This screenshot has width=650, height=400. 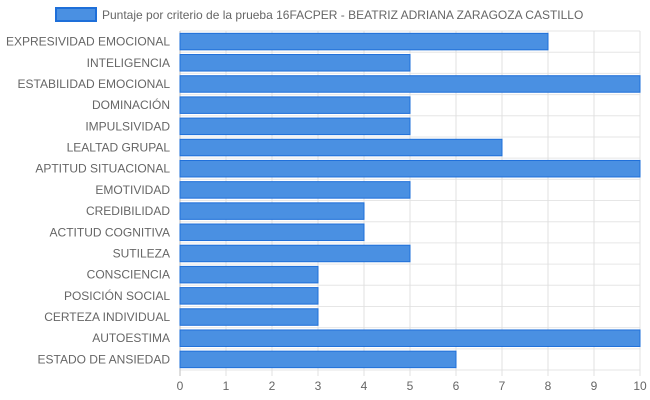 I want to click on y-tick-label: EXPRESIVIDAD EMOCIONAL, so click(x=88, y=42).